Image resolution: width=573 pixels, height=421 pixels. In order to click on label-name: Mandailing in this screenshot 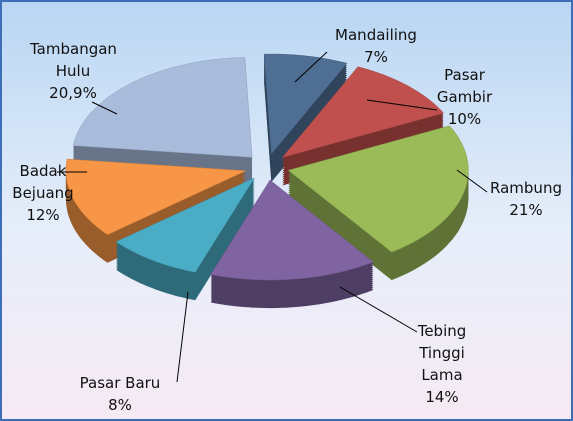, I will do `click(376, 35)`.